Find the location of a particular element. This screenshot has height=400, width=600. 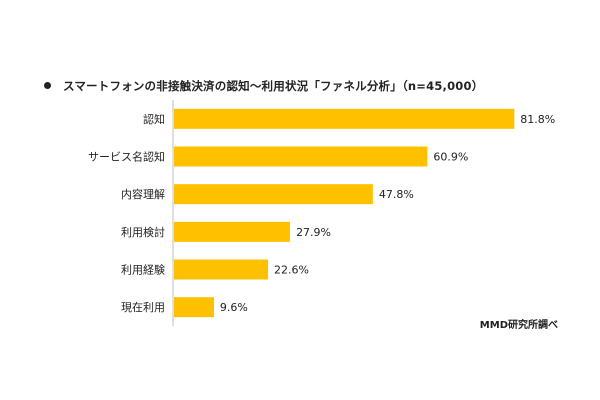

source-note: MMD研究所調べ is located at coordinates (518, 325).